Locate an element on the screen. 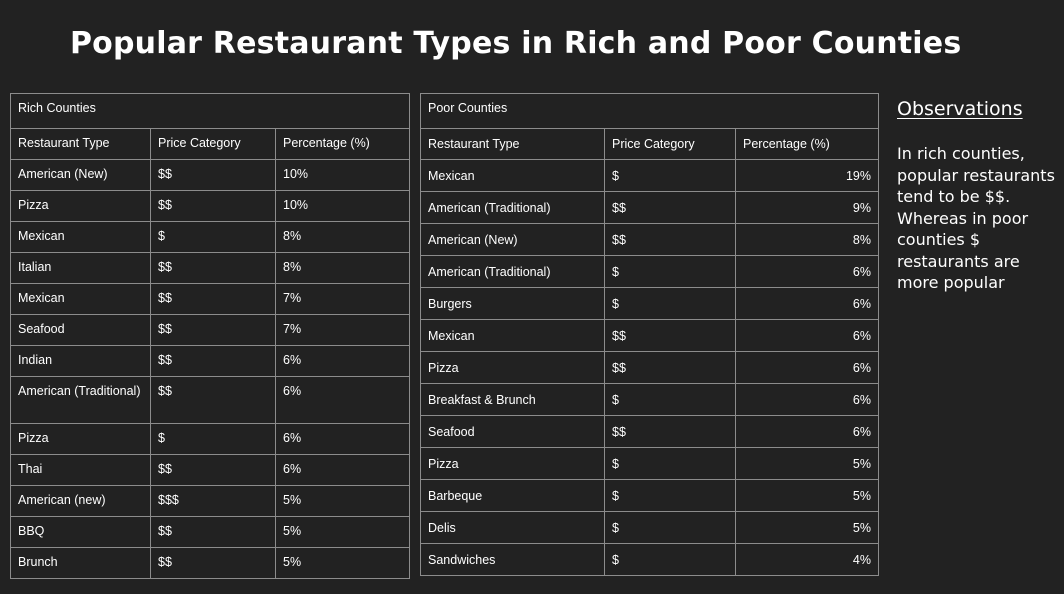 This screenshot has width=1064, height=594. rich-cell-restaurant-type: American (New) is located at coordinates (80, 175).